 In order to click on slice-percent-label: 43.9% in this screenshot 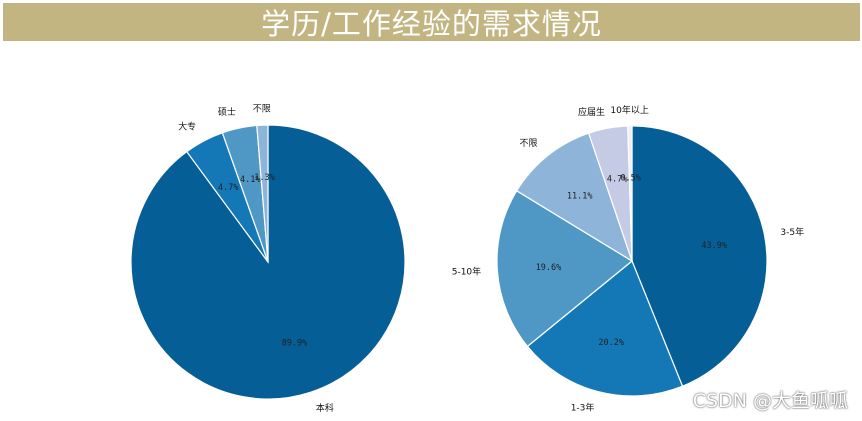, I will do `click(714, 246)`.